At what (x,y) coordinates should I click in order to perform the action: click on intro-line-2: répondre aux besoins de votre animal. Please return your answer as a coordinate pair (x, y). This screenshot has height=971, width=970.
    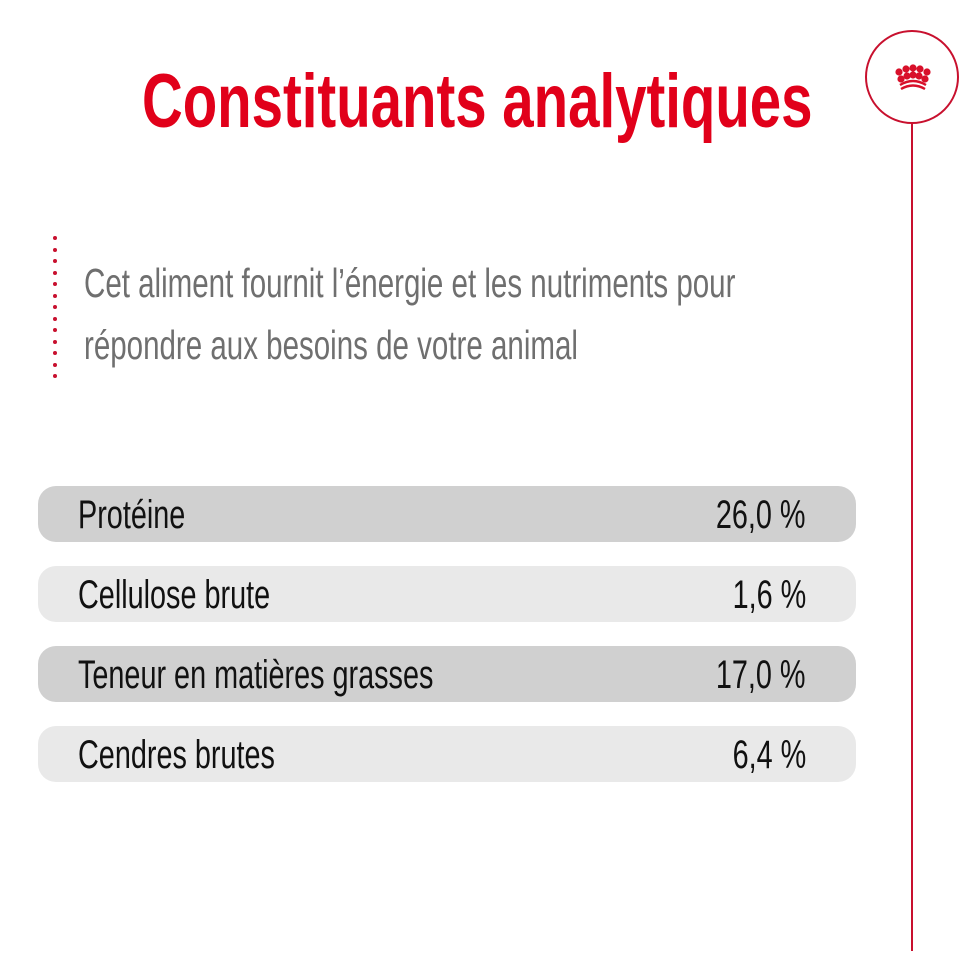
    Looking at the image, I should click on (331, 345).